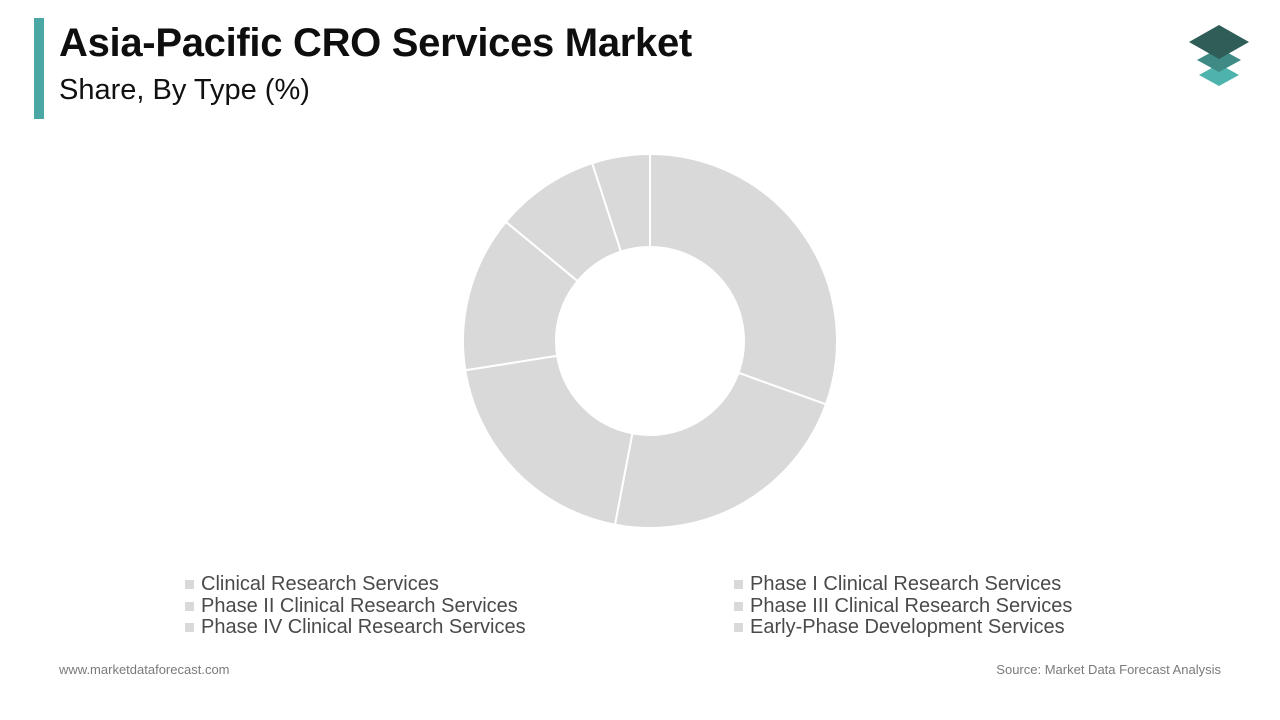 This screenshot has height=720, width=1280. Describe the element at coordinates (363, 627) in the screenshot. I see `legend-label: Phase IV Clinical Research Services` at that location.